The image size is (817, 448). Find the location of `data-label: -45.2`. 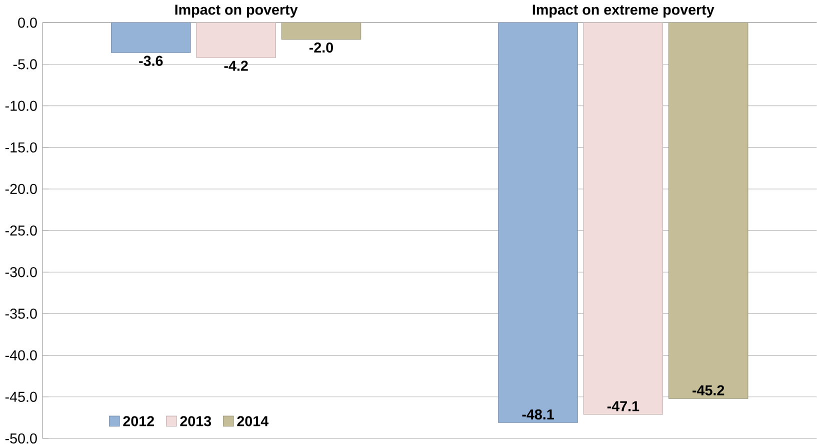

data-label: -45.2 is located at coordinates (708, 390).